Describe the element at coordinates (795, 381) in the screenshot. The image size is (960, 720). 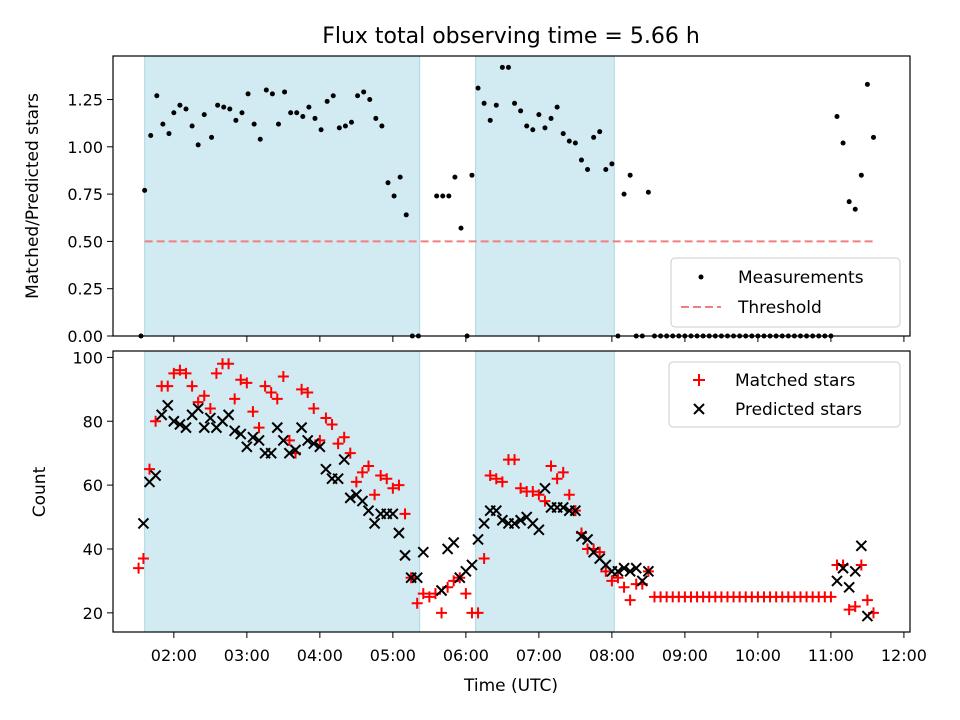
I see `legend-matched-label: Matched stars` at that location.